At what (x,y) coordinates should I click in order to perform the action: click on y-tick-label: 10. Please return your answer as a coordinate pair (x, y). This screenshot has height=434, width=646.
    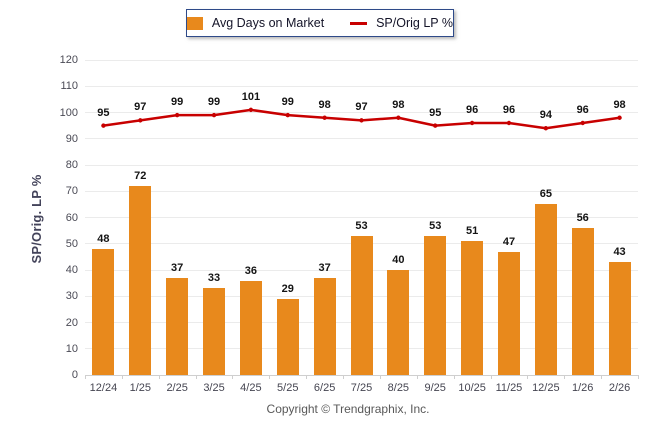
    Looking at the image, I should click on (71, 348).